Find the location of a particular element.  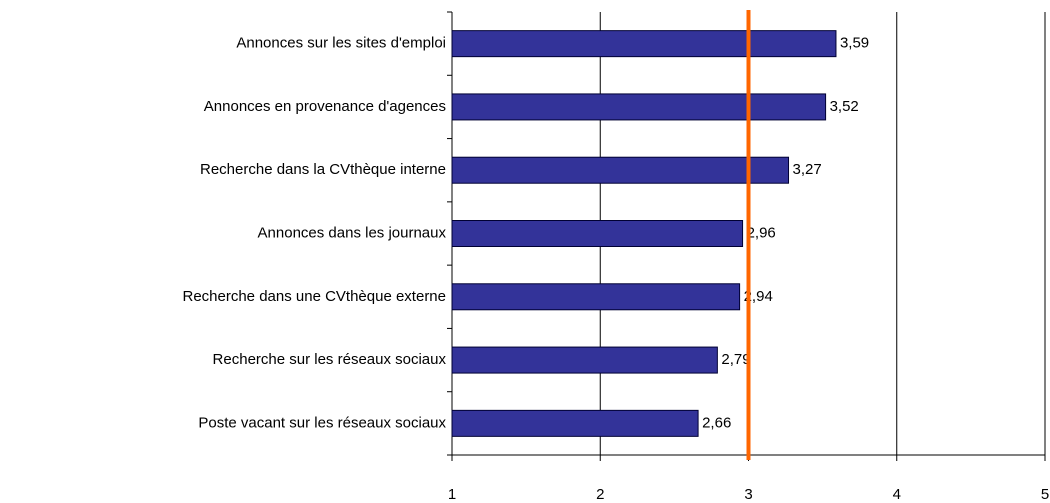

data-label: 2,66 is located at coordinates (716, 422).